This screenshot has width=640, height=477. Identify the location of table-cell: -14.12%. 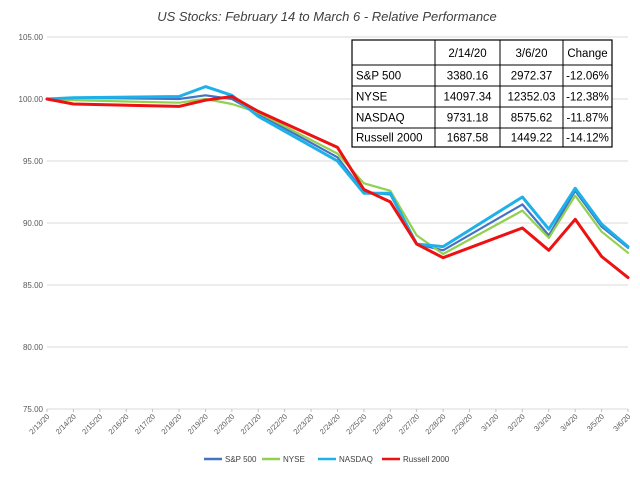
(587, 139).